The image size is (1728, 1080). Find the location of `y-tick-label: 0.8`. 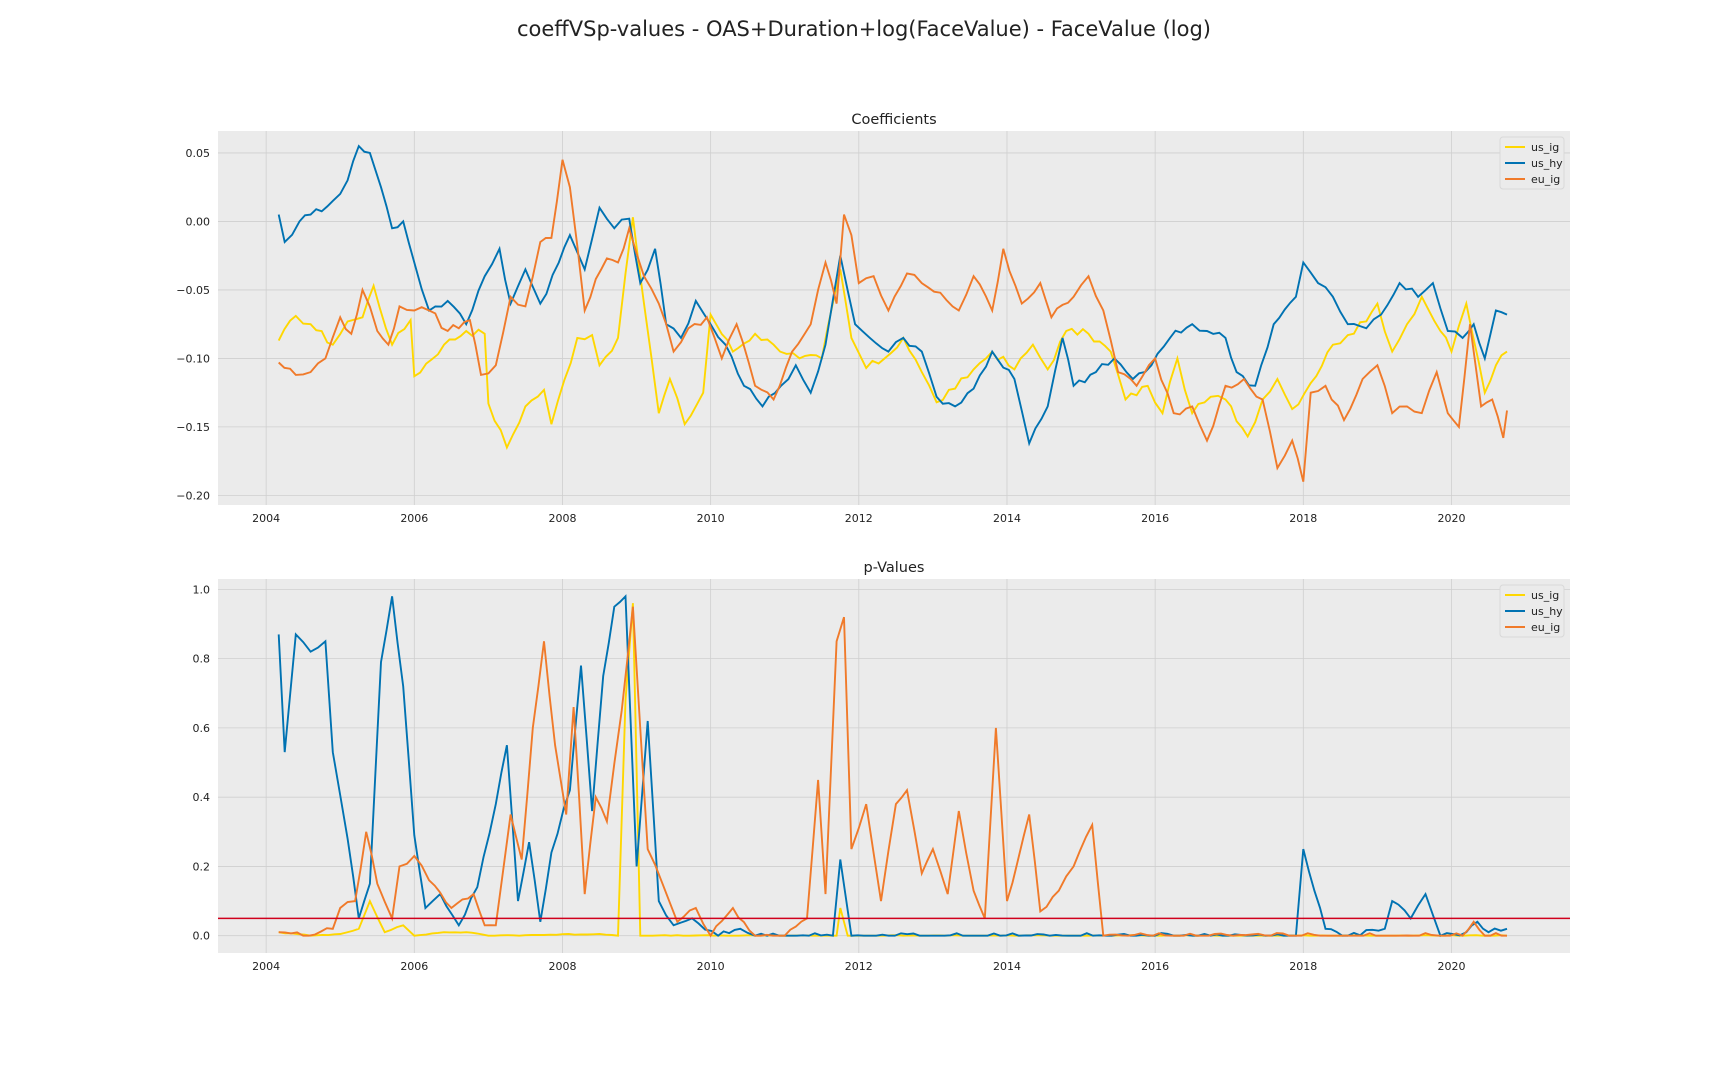

y-tick-label: 0.8 is located at coordinates (202, 659).